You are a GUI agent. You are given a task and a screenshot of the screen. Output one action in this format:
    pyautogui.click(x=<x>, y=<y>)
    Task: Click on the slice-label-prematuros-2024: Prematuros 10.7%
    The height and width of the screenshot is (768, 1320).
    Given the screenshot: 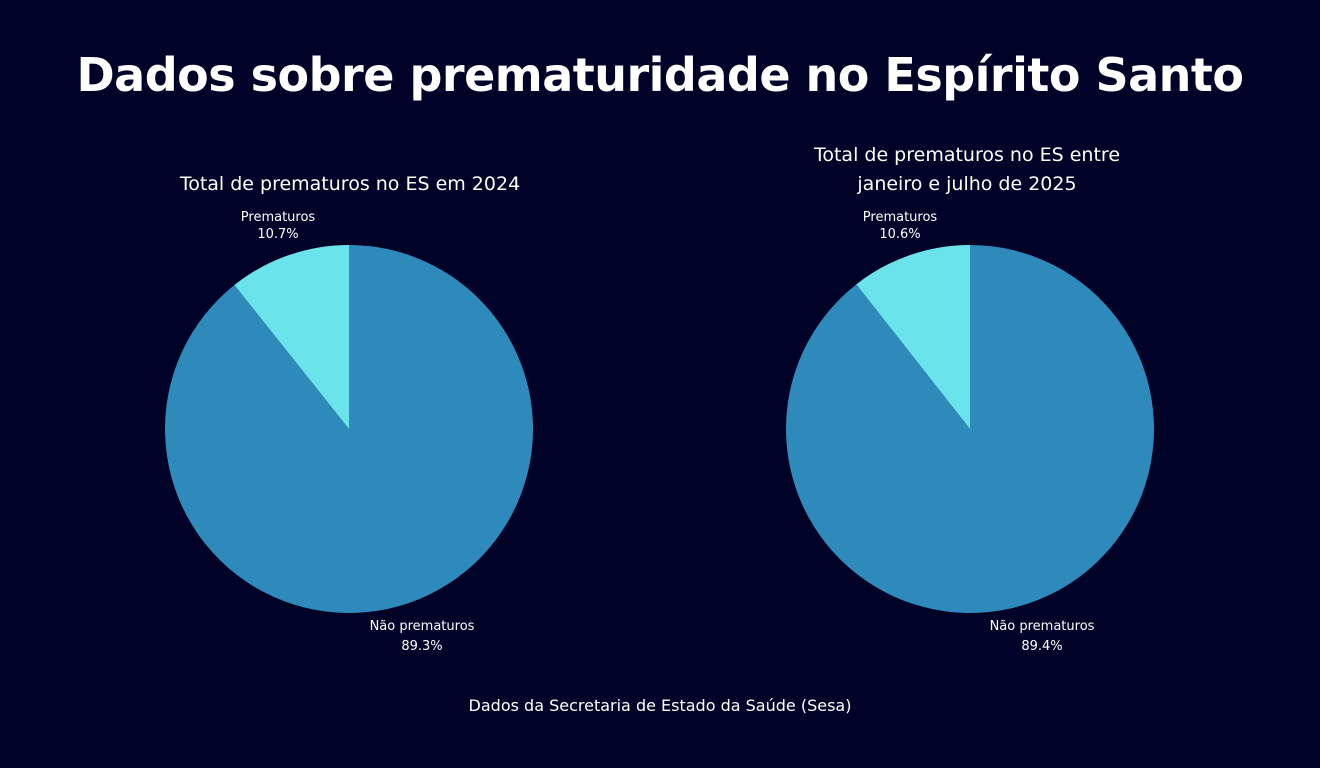 What is the action you would take?
    pyautogui.click(x=278, y=226)
    